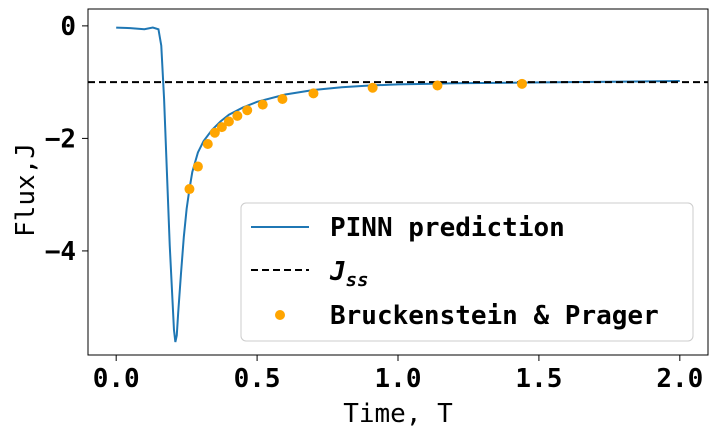  Describe the element at coordinates (494, 316) in the screenshot. I see `legend-label-bp: Bruckenstein & Prager` at that location.